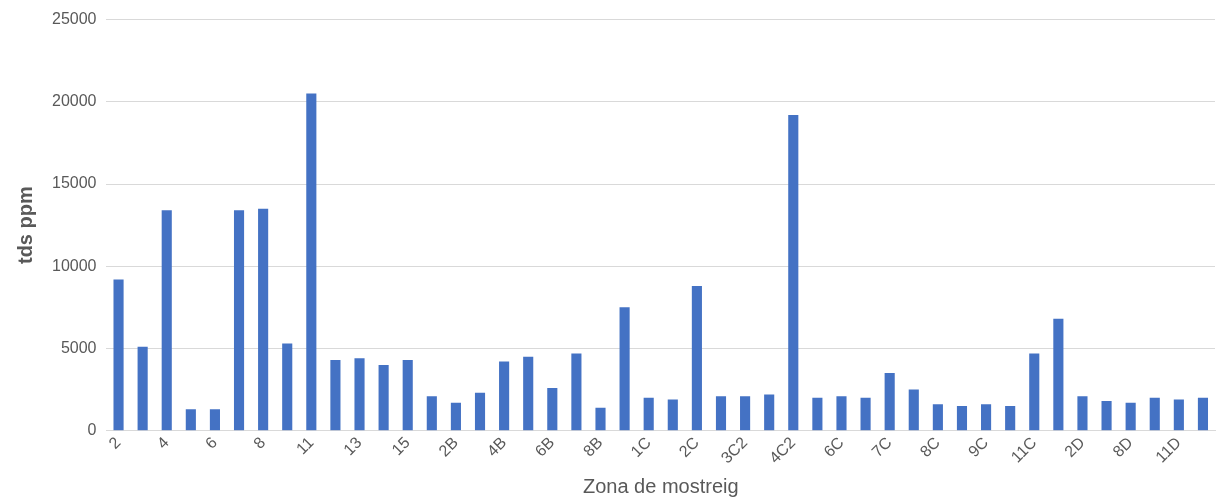 The height and width of the screenshot is (503, 1225). Describe the element at coordinates (833, 447) in the screenshot. I see `x-tick-label: 6C` at that location.